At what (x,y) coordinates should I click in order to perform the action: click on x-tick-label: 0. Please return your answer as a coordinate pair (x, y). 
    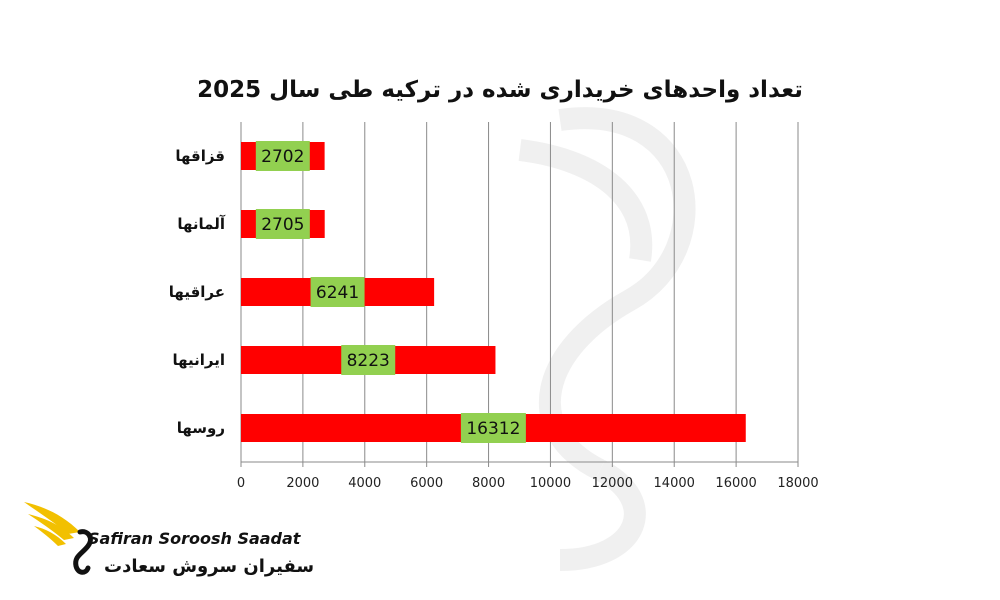
    Looking at the image, I should click on (241, 483).